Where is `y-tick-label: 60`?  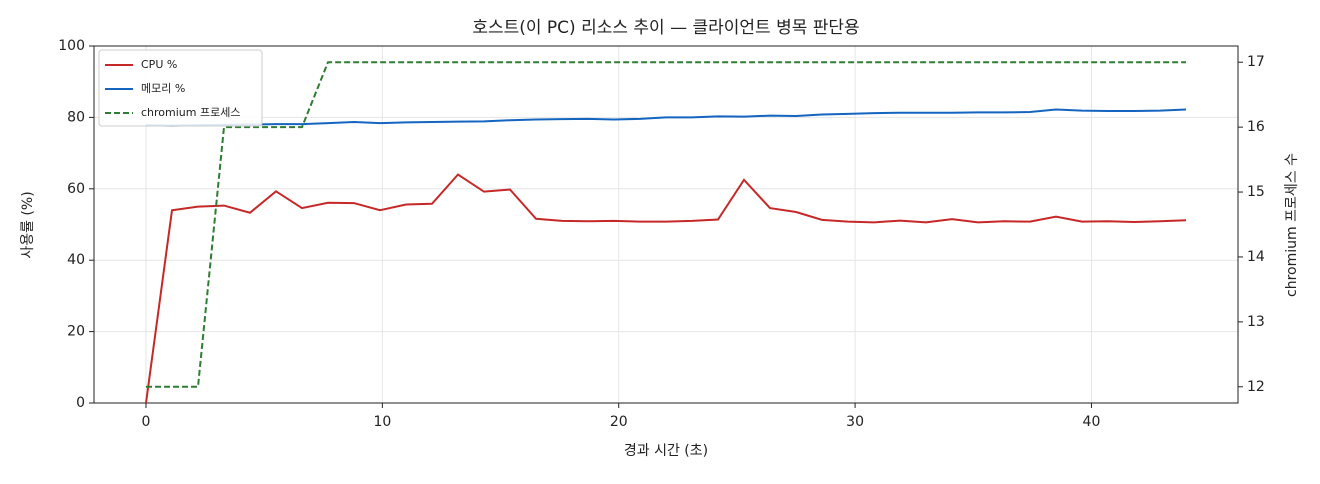
y-tick-label: 60 is located at coordinates (76, 189).